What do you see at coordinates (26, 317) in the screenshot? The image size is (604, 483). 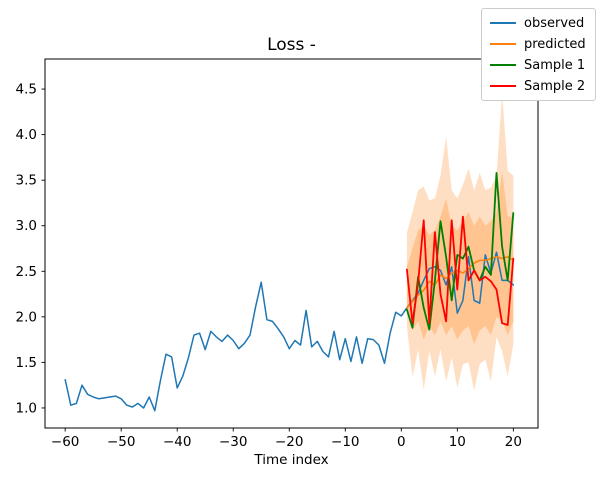 I see `y-tick-label: 2.0` at bounding box center [26, 317].